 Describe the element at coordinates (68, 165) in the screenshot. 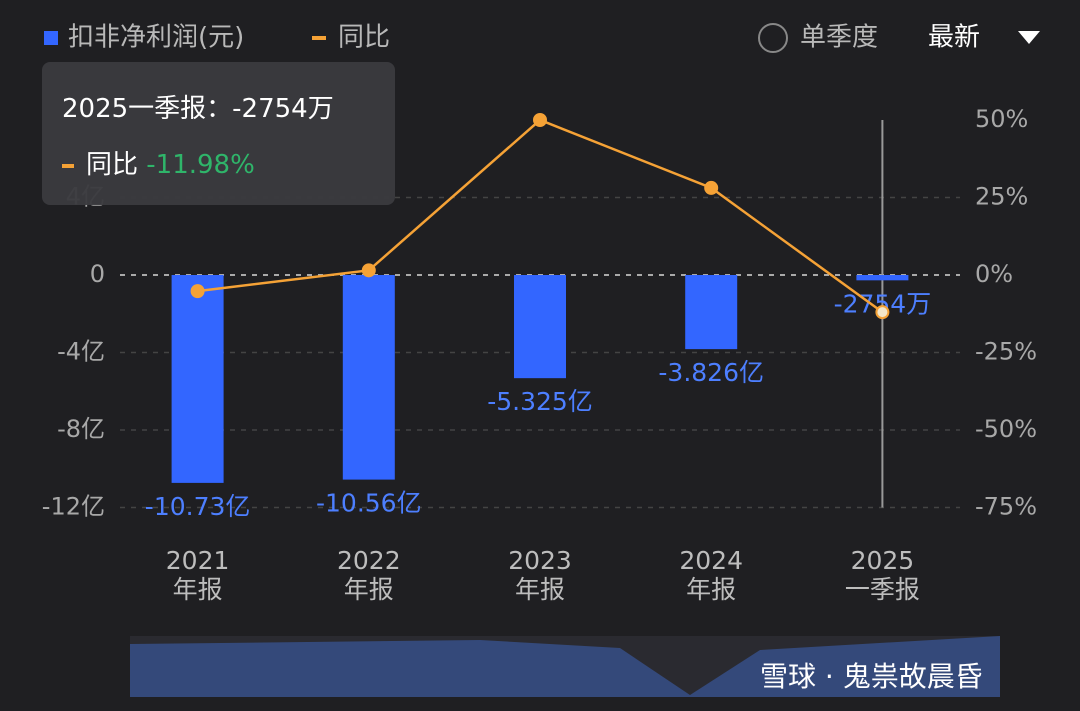

I see `tooltip-swatch` at that location.